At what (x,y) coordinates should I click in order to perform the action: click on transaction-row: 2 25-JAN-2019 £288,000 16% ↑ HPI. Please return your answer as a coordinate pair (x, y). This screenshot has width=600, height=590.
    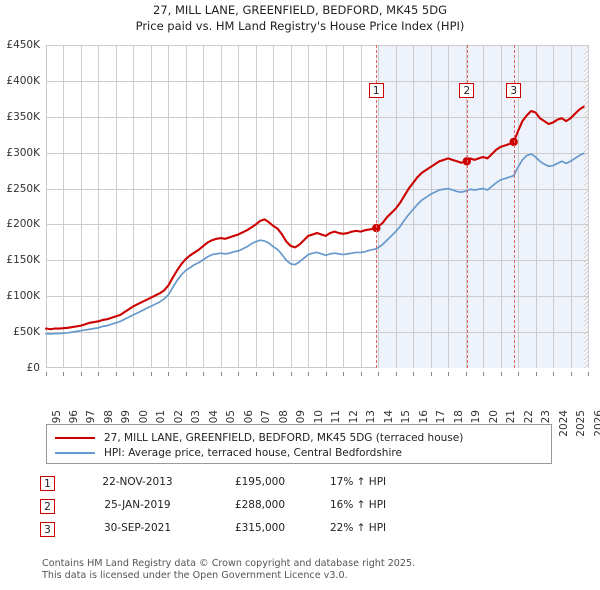
    Looking at the image, I should click on (240, 507).